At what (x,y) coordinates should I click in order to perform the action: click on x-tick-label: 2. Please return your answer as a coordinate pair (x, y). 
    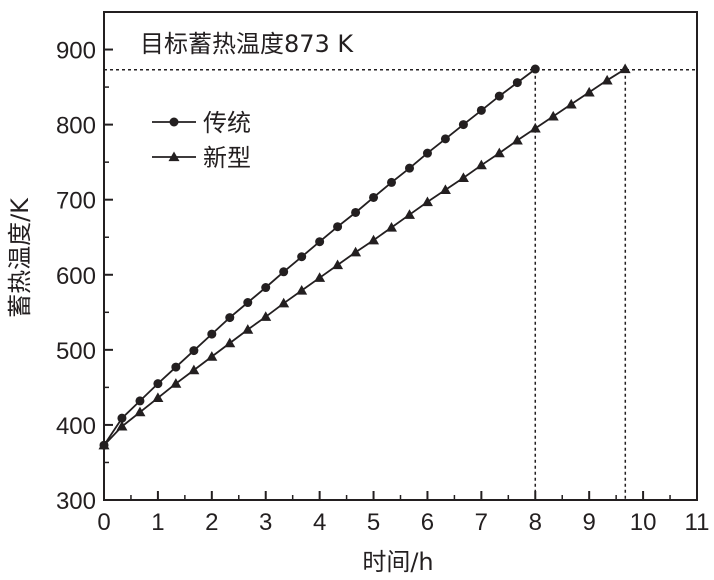
    Looking at the image, I should click on (211, 522).